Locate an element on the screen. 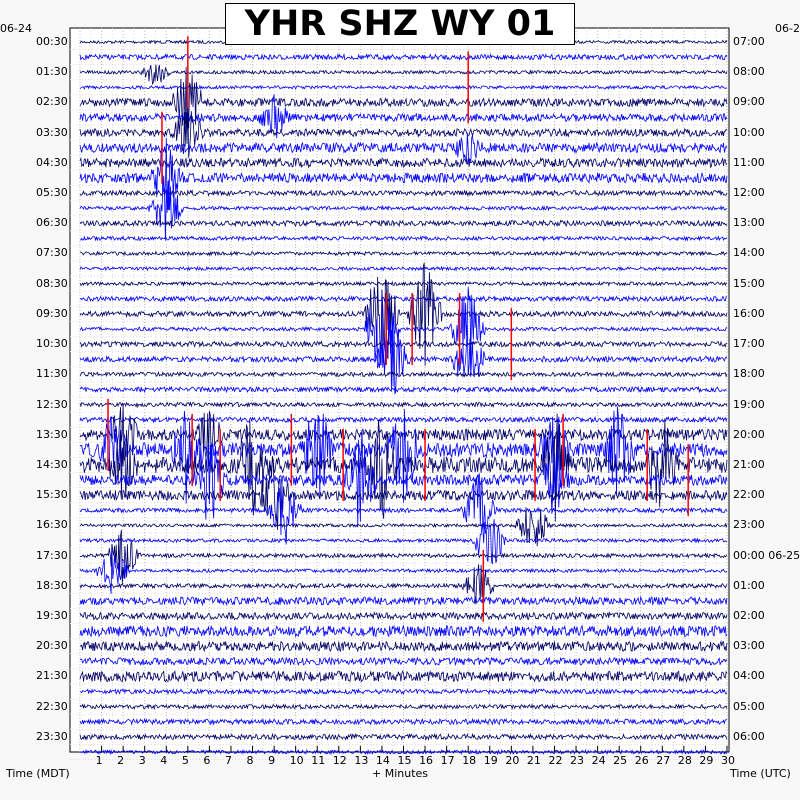 This screenshot has width=800, height=800. right-time-label: 15:00 is located at coordinates (749, 283).